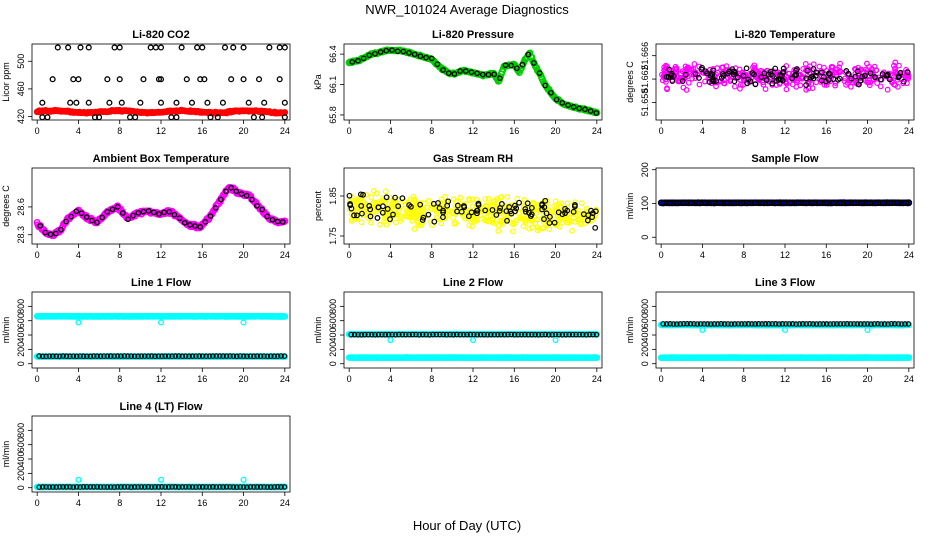 The height and width of the screenshot is (540, 936). Describe the element at coordinates (161, 255) in the screenshot. I see `x-tick-label-boxtemp: 12` at that location.